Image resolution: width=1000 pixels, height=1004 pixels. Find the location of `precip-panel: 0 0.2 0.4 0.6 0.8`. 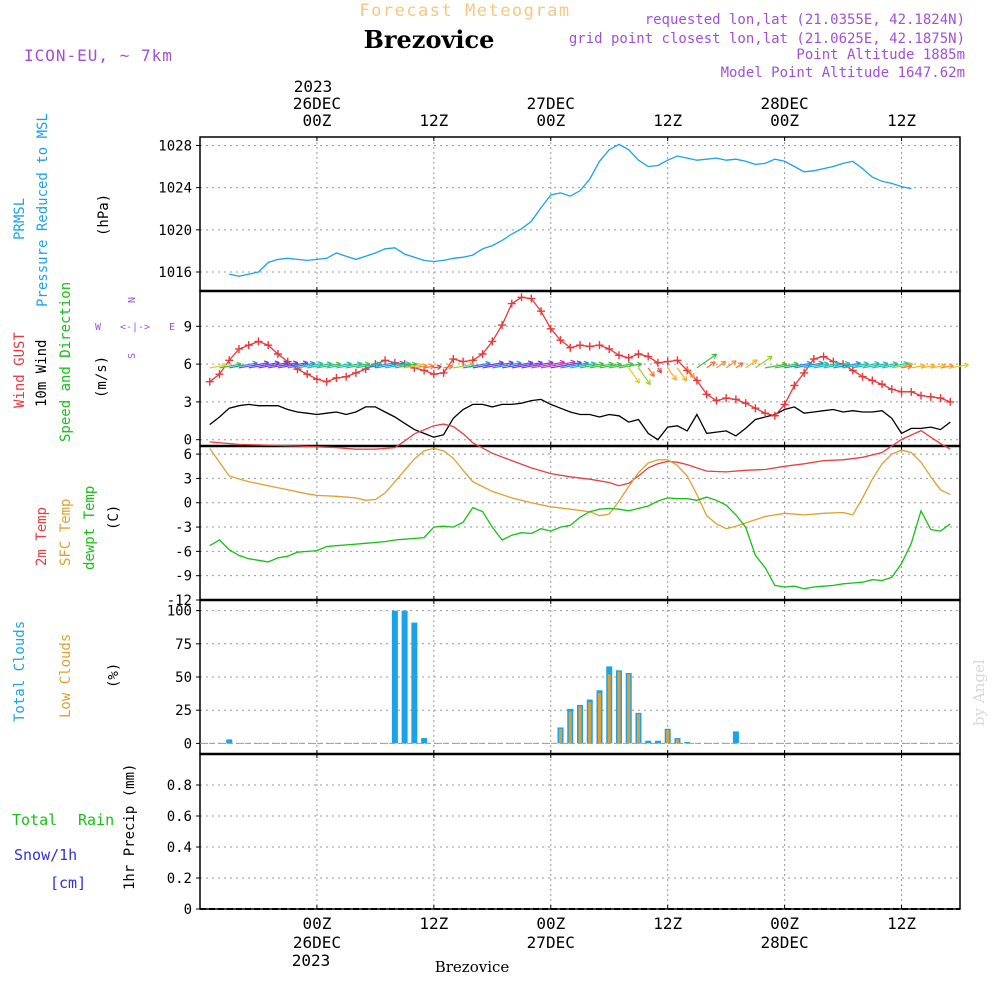

precip-panel: 0 0.2 0.4 0.6 0.8 is located at coordinates (564, 835).